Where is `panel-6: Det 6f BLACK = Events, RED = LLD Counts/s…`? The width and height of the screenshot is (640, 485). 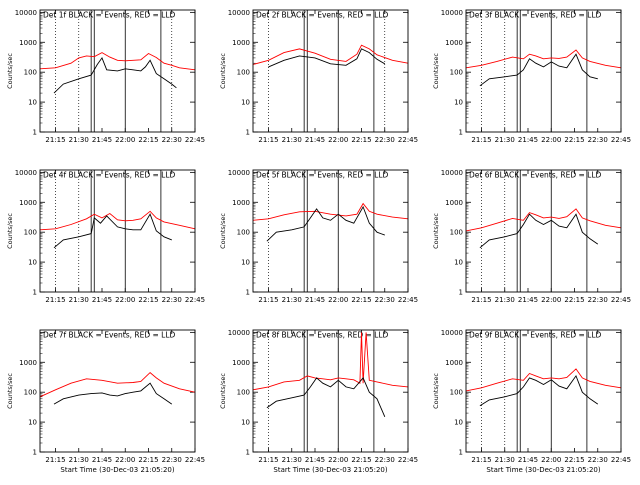
panel-6: Det 6f BLACK = Events, RED = LLD Counts/s… is located at coordinates (531, 236).